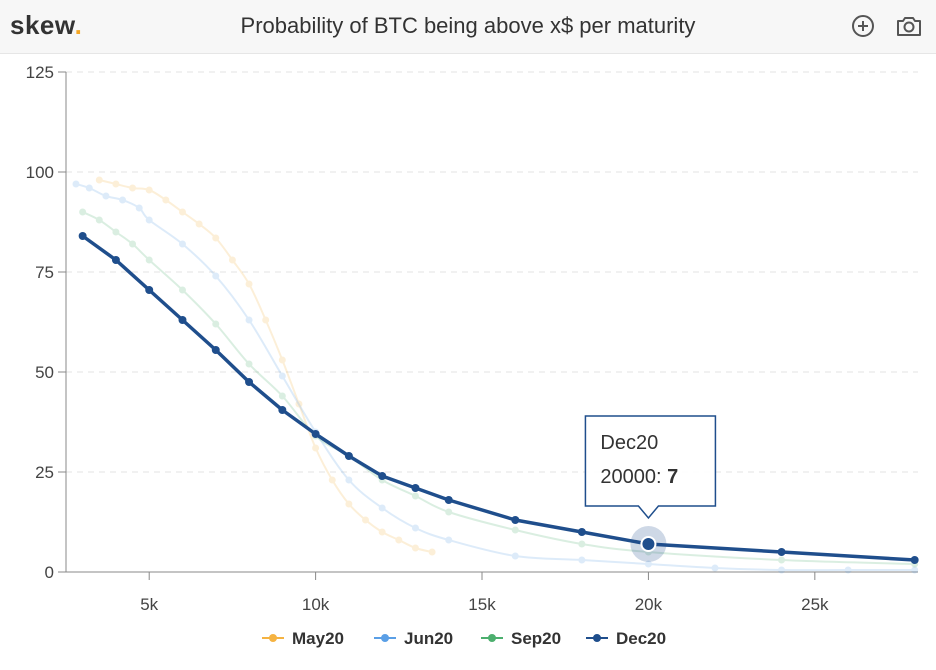  What do you see at coordinates (641, 638) in the screenshot?
I see `legend-label: Dec20` at bounding box center [641, 638].